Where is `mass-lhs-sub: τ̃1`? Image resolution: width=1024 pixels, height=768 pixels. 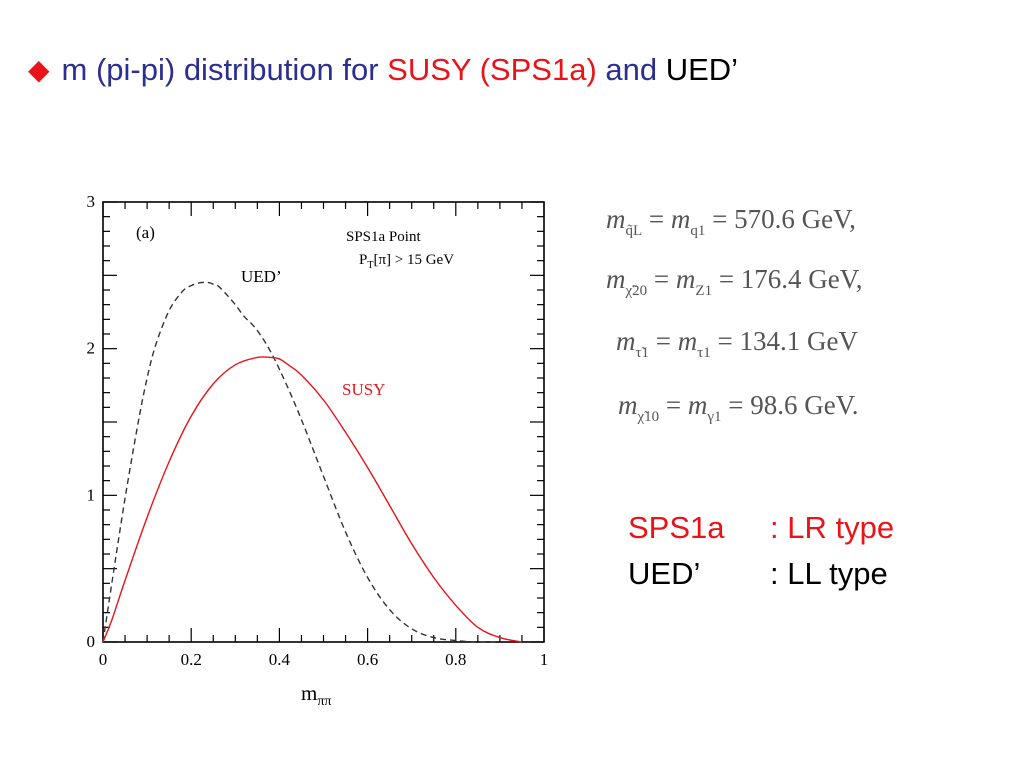 mass-lhs-sub: τ̃1 is located at coordinates (642, 353).